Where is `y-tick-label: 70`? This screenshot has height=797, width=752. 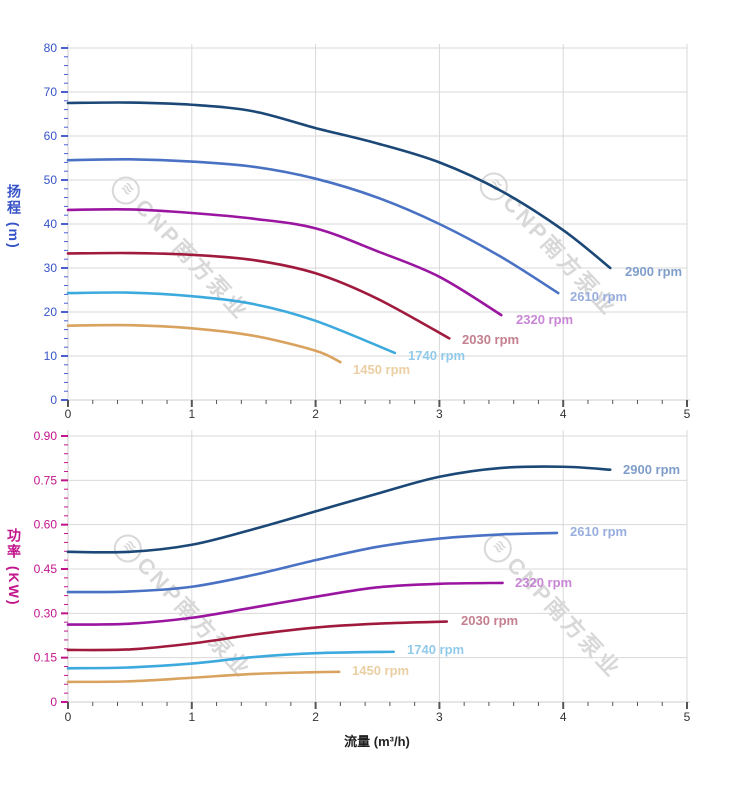 y-tick-label: 70 is located at coordinates (51, 92).